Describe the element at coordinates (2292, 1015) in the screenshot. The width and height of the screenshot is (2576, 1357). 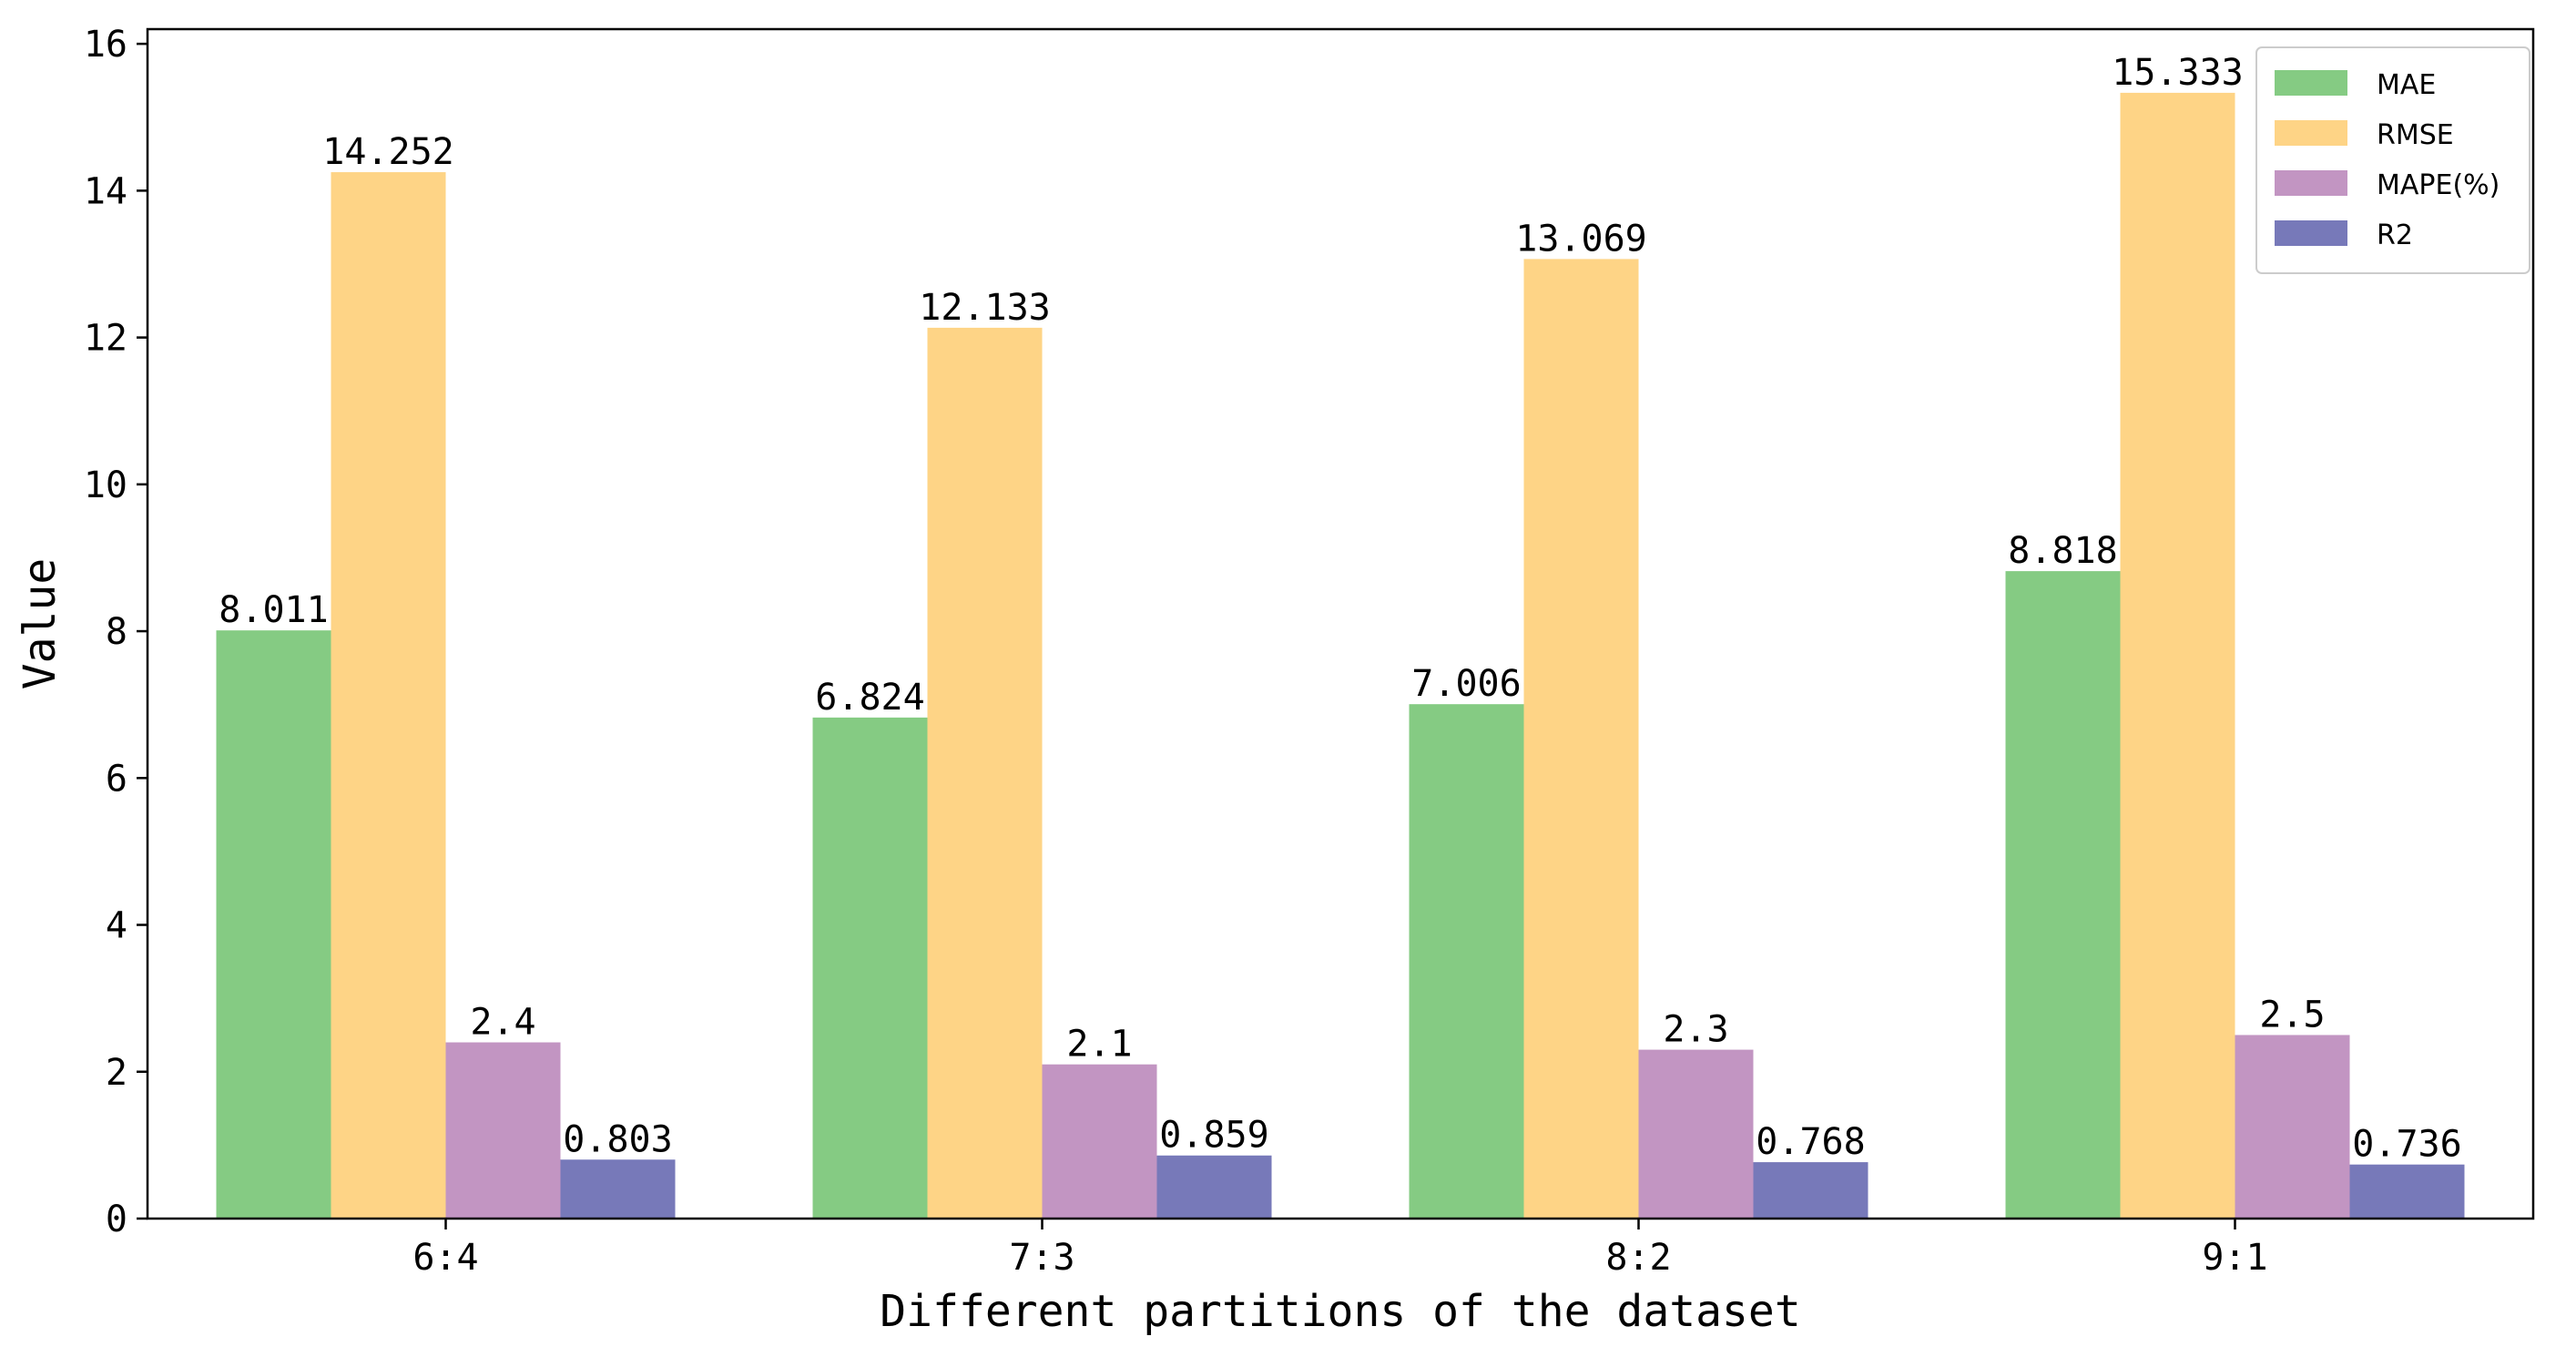
I see `data-label: 2.5` at that location.